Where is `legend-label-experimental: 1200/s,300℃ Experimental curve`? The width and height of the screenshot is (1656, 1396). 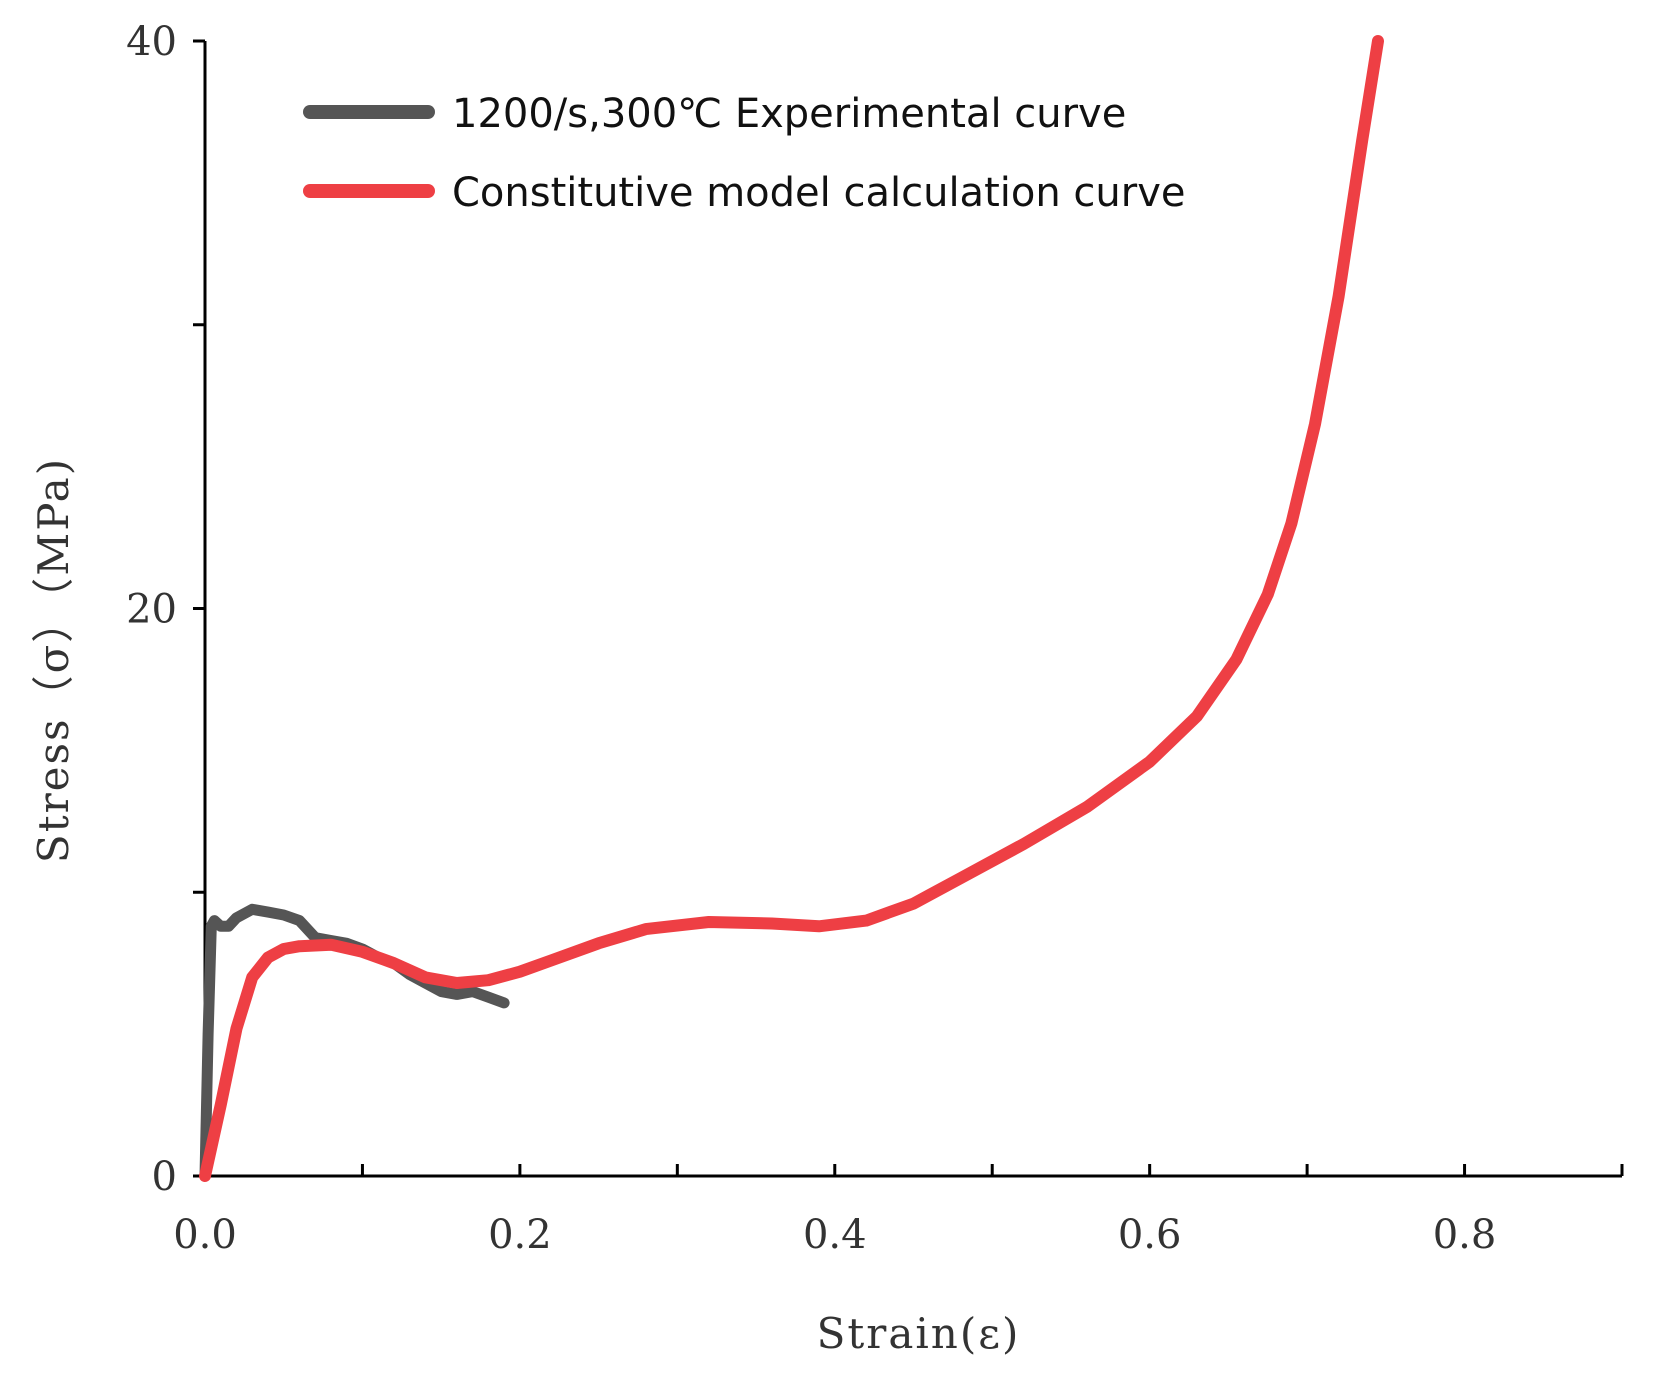 legend-label-experimental: 1200/s,300℃ Experimental curve is located at coordinates (789, 114).